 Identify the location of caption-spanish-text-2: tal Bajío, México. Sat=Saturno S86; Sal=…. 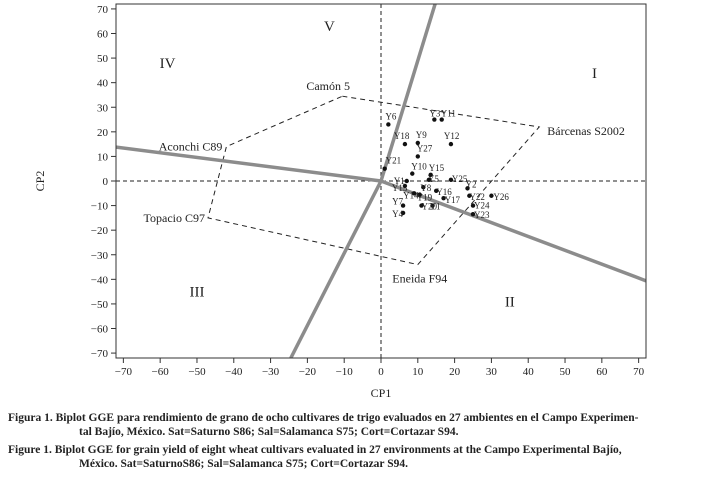
(269, 432).